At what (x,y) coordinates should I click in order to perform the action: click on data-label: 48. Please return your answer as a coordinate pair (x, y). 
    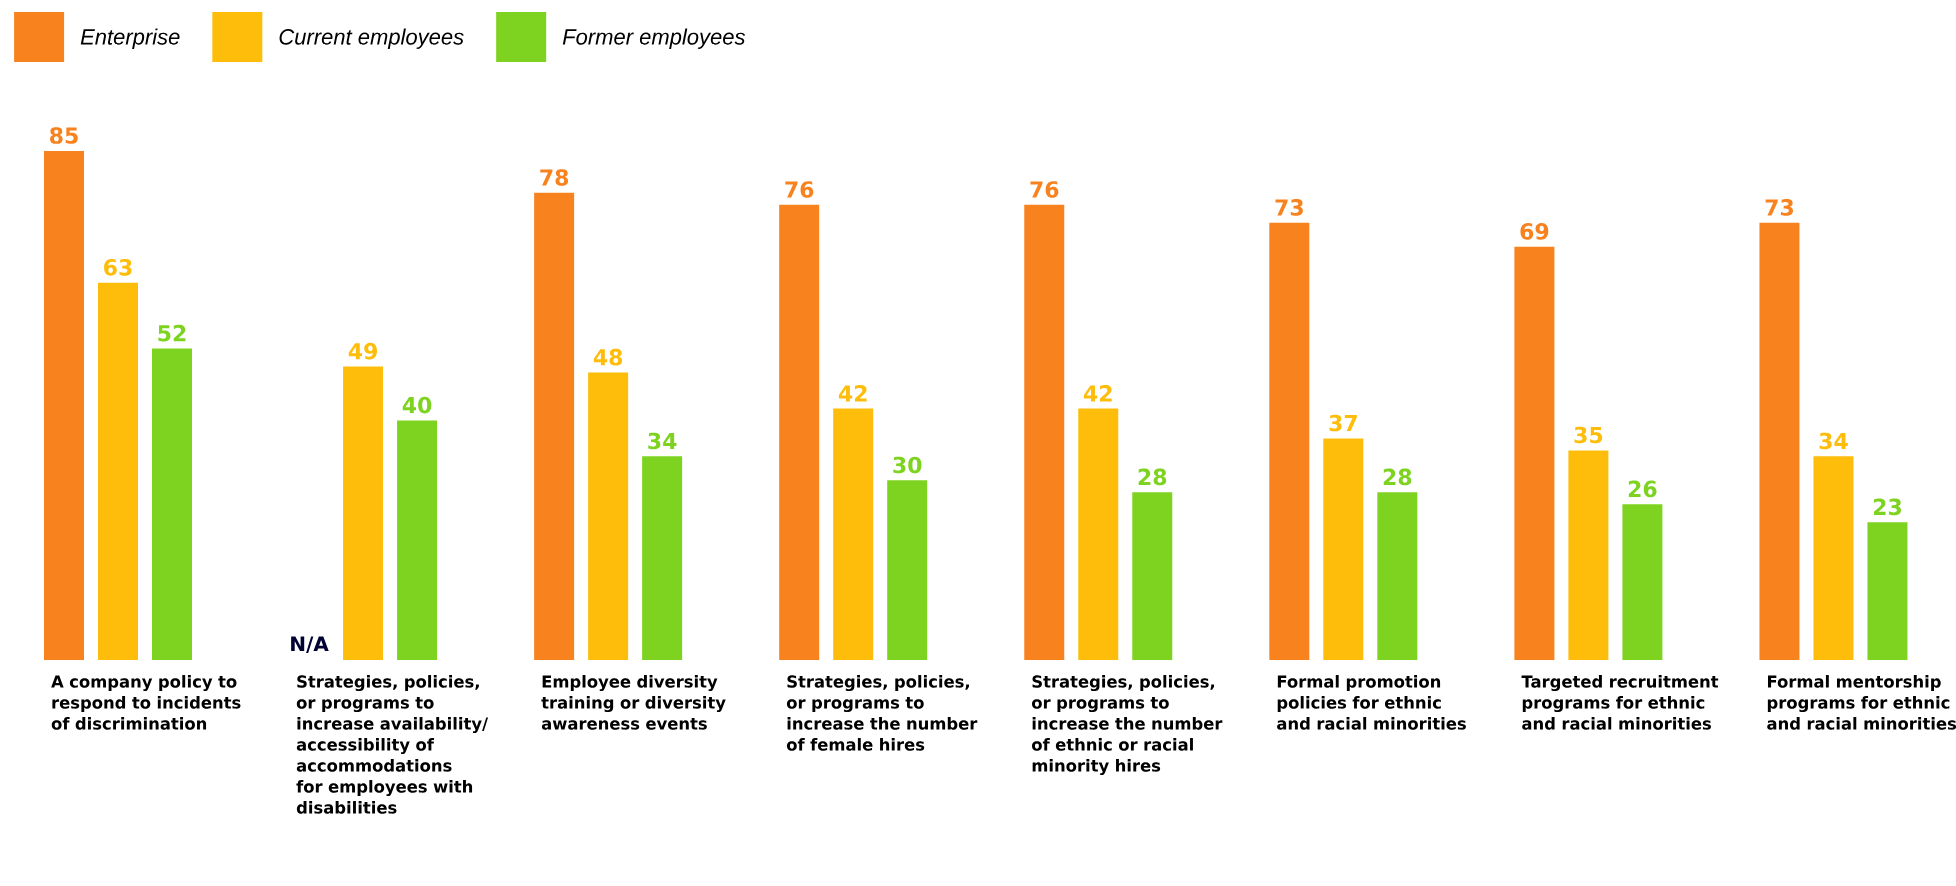
    Looking at the image, I should click on (608, 357).